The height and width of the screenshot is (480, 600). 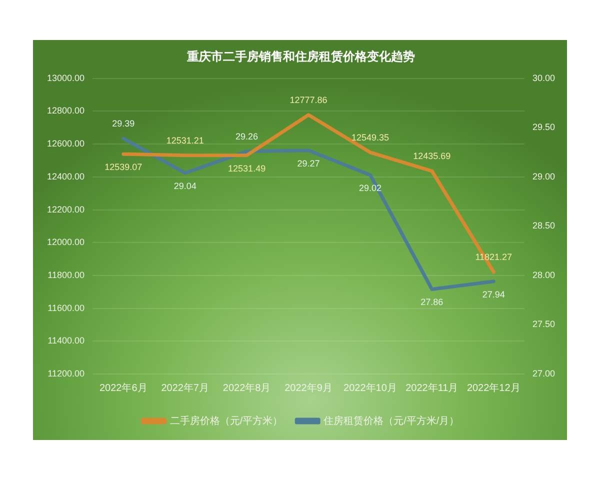 I want to click on data-label: 29.04, so click(x=185, y=185).